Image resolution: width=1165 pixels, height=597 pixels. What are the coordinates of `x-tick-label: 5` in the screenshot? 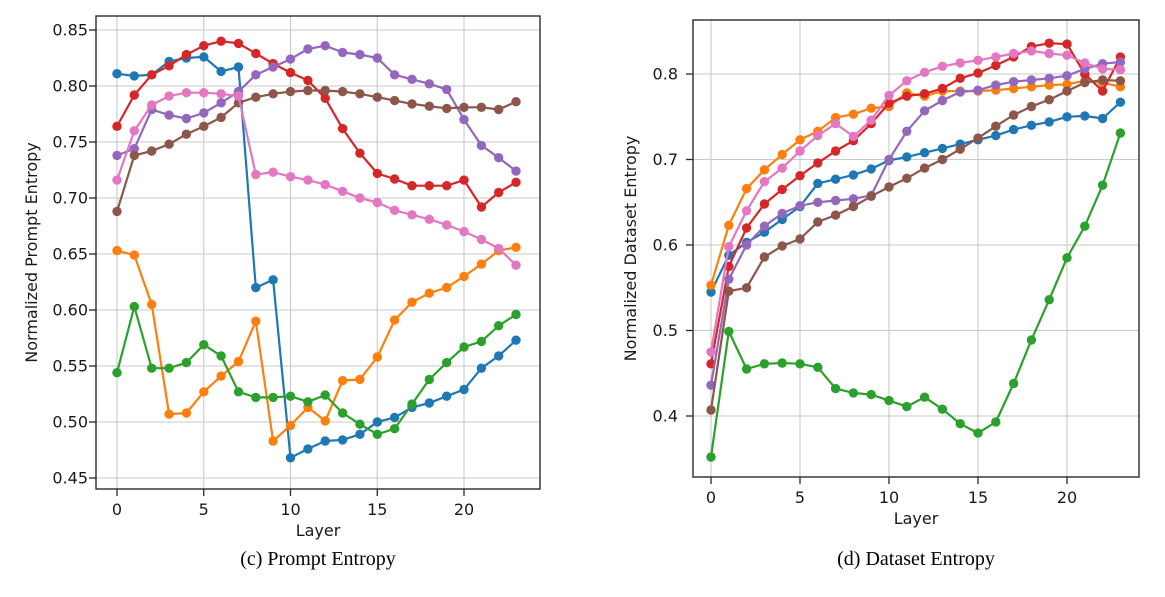 It's located at (800, 497).